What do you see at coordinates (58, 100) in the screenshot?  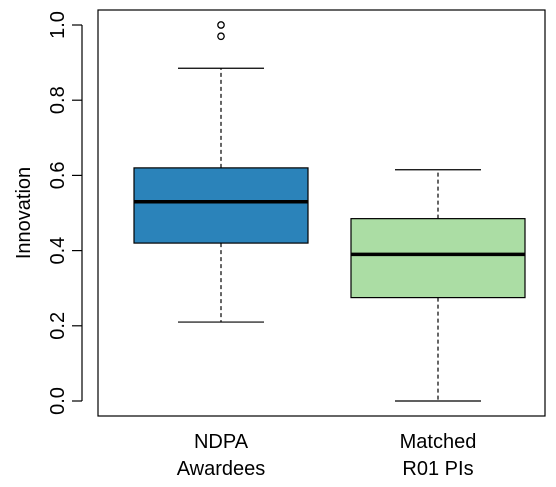 I see `y-tick-label: 0.8` at bounding box center [58, 100].